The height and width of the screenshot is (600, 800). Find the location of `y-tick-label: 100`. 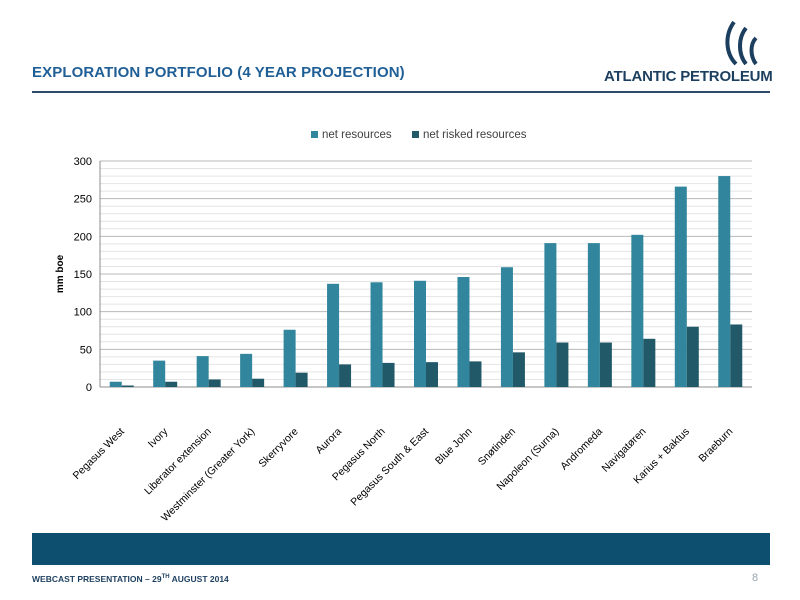

y-tick-label: 100 is located at coordinates (83, 313).